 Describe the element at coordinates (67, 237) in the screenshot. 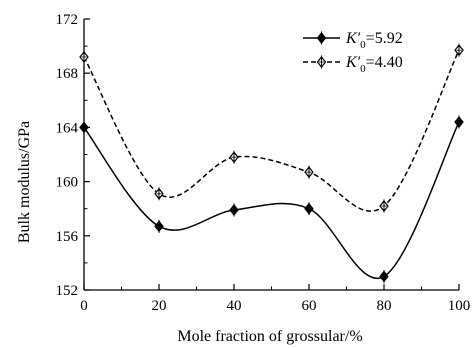

I see `y-tick-label: 156` at that location.